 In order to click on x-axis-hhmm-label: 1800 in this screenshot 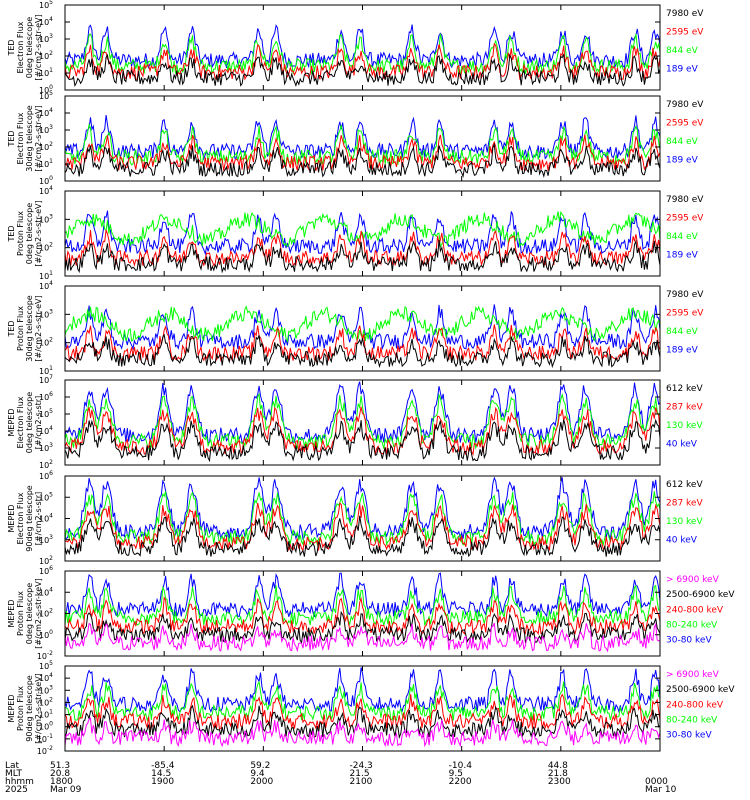, I will do `click(61, 782)`.